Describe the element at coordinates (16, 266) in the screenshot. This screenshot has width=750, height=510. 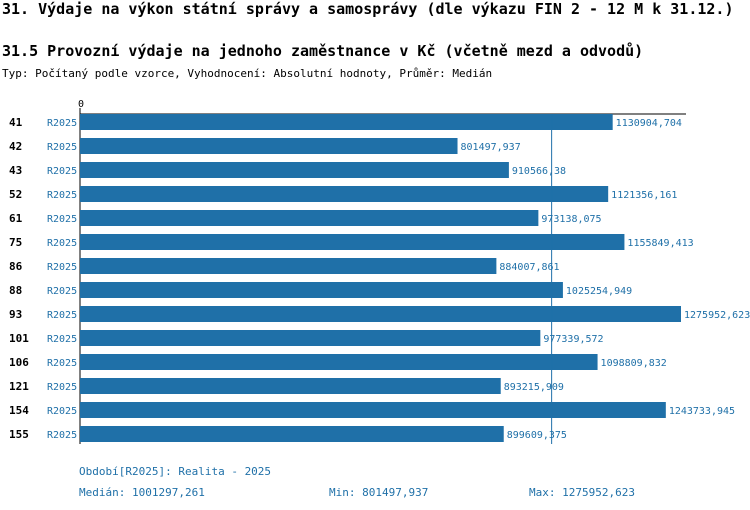
I see `row-id-label: 86` at that location.